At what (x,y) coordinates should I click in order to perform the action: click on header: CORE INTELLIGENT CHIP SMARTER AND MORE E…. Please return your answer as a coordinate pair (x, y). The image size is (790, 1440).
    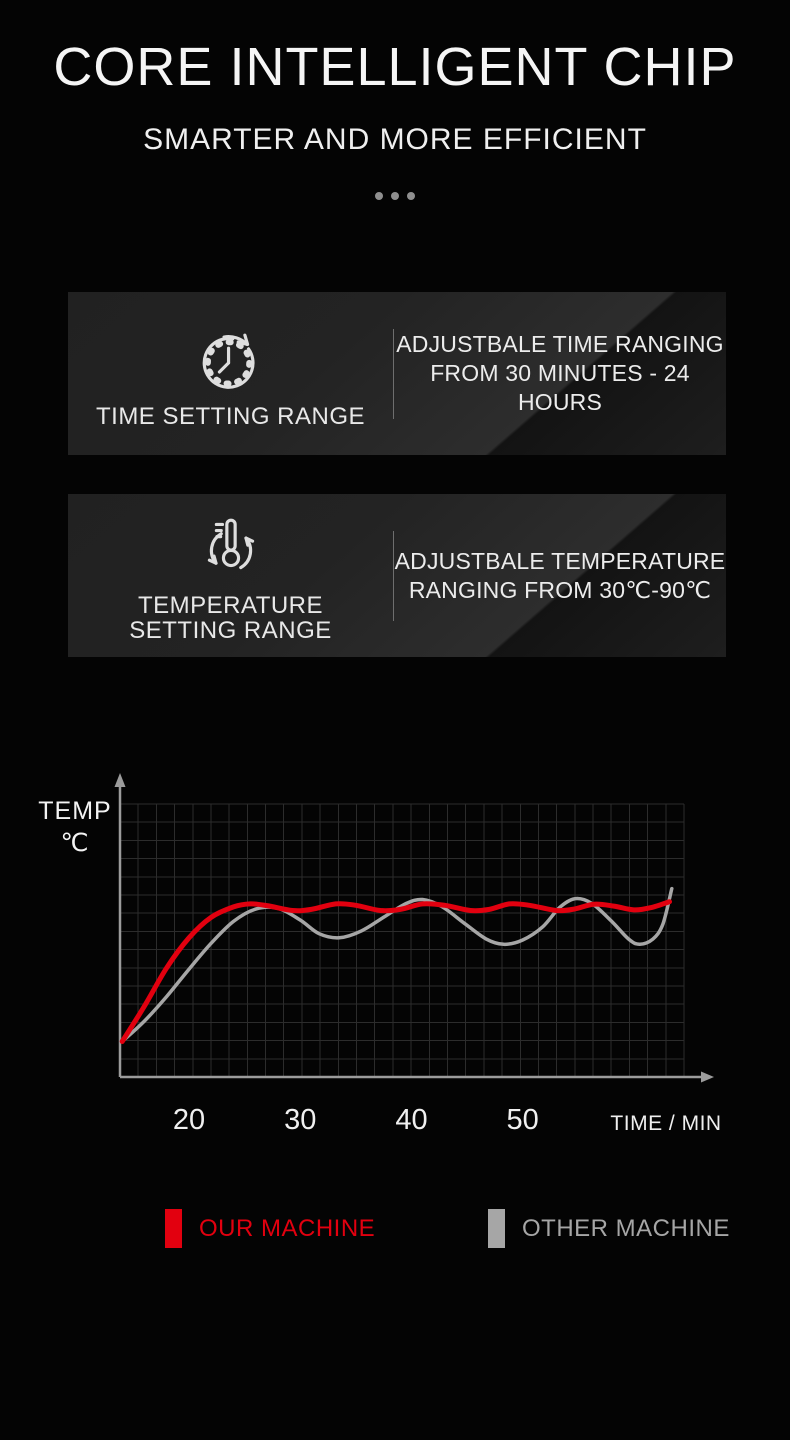
    Looking at the image, I should click on (395, 102).